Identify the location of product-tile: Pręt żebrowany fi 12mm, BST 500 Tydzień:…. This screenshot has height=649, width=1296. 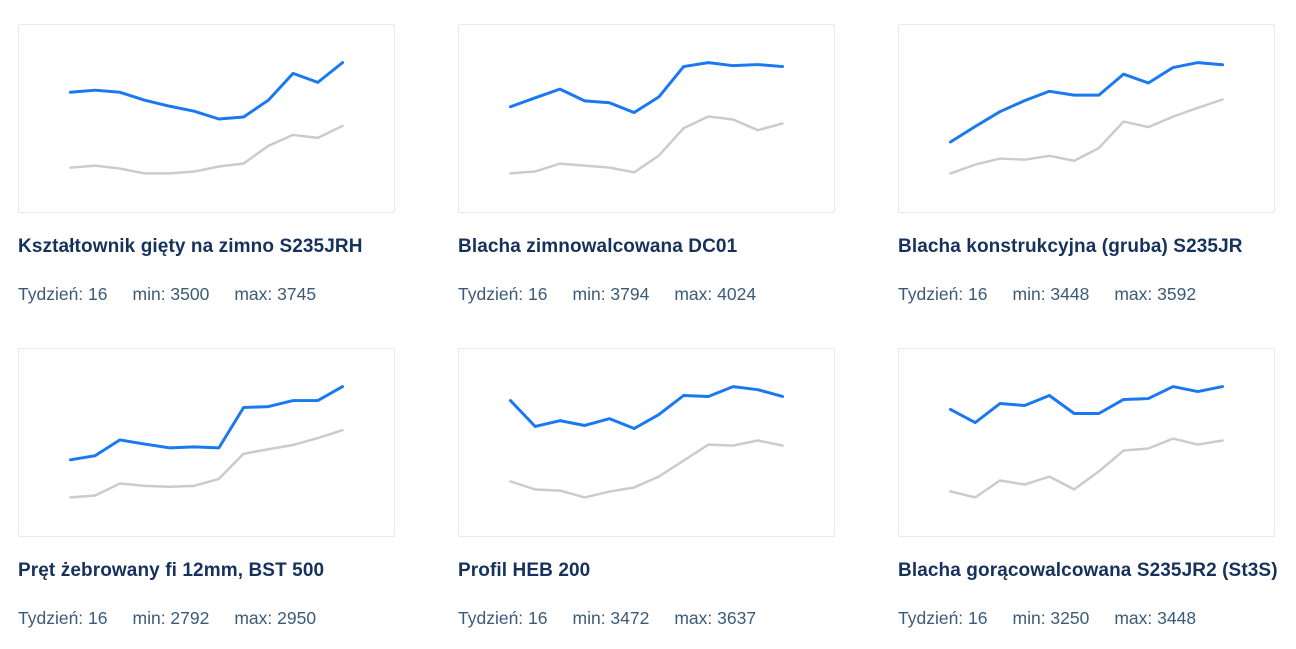
(206, 488).